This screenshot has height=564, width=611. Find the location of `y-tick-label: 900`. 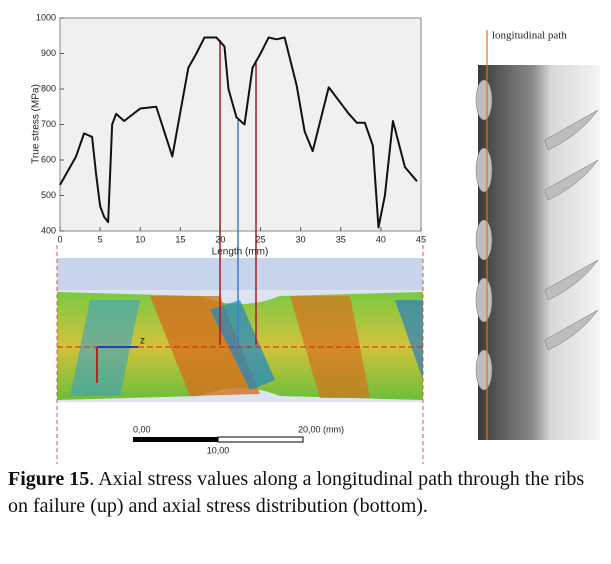

y-tick-label: 900 is located at coordinates (48, 53).